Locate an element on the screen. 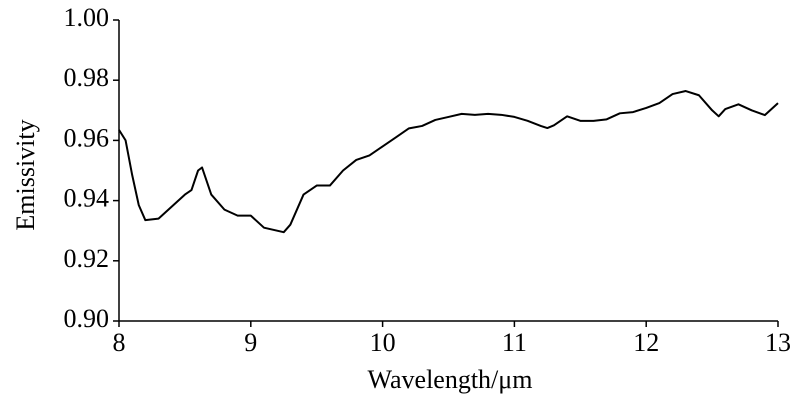  y-tick-label: 0.90 is located at coordinates (87, 318).